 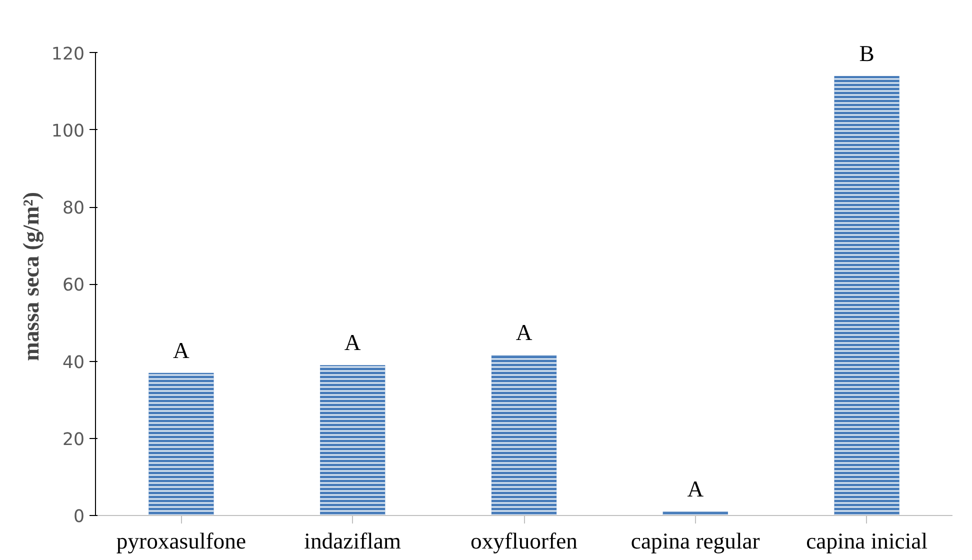 What do you see at coordinates (866, 53) in the screenshot?
I see `annotation: B` at bounding box center [866, 53].